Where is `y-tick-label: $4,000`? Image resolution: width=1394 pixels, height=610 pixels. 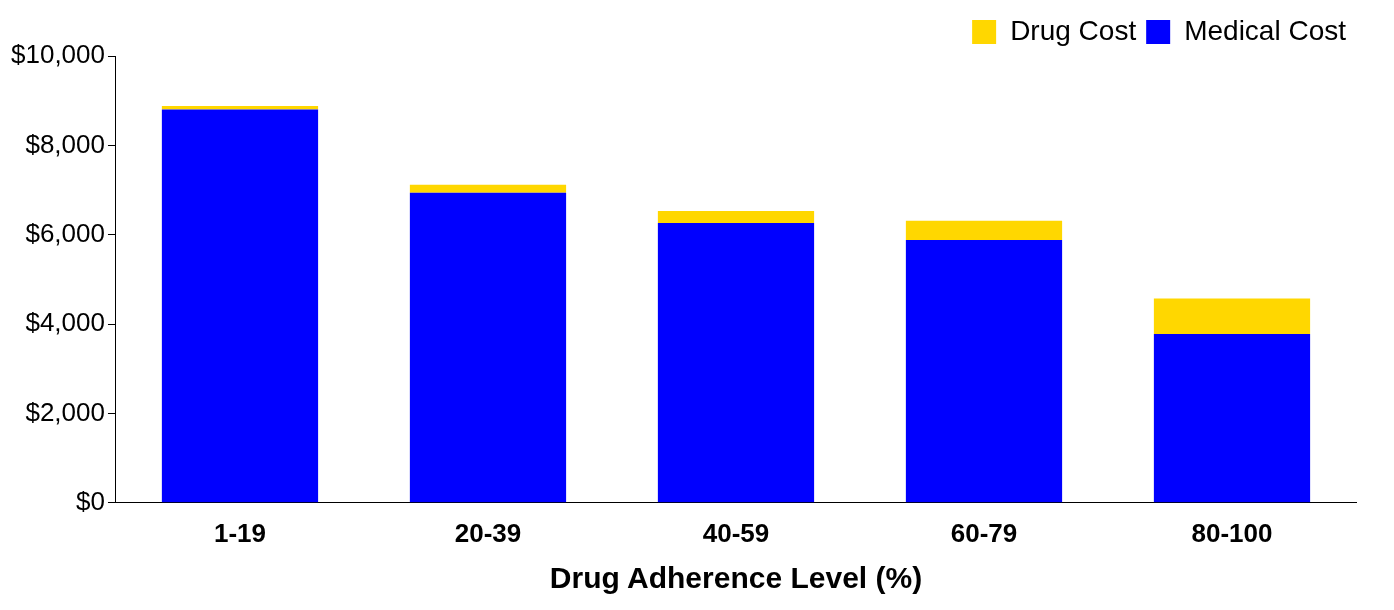
y-tick-label: $4,000 is located at coordinates (65, 322).